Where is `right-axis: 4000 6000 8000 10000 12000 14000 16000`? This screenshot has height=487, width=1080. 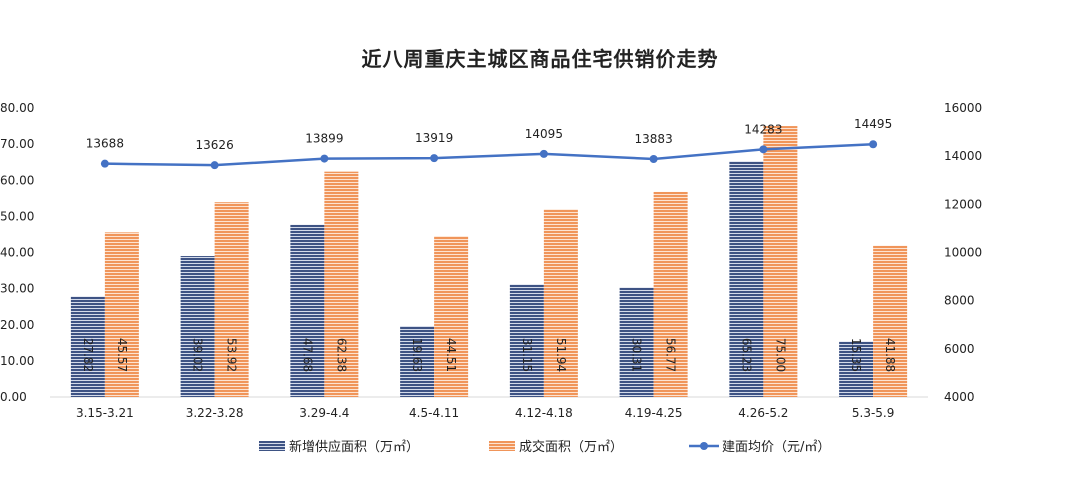 right-axis: 4000 6000 8000 10000 12000 14000 16000 is located at coordinates (963, 252).